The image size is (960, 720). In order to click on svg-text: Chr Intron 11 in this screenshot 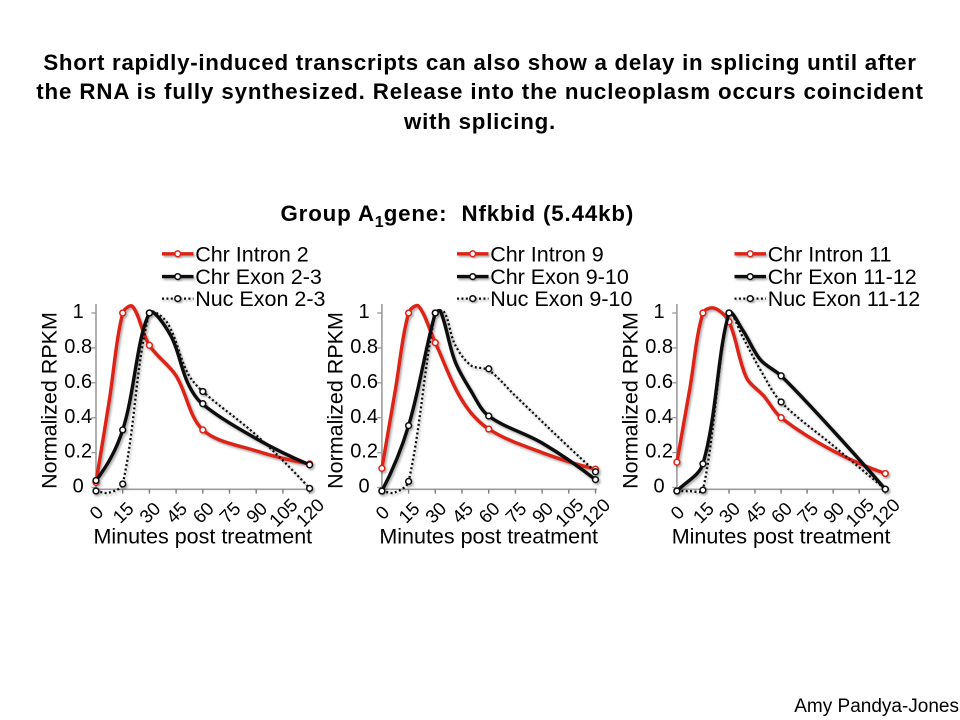, I will do `click(830, 254)`.